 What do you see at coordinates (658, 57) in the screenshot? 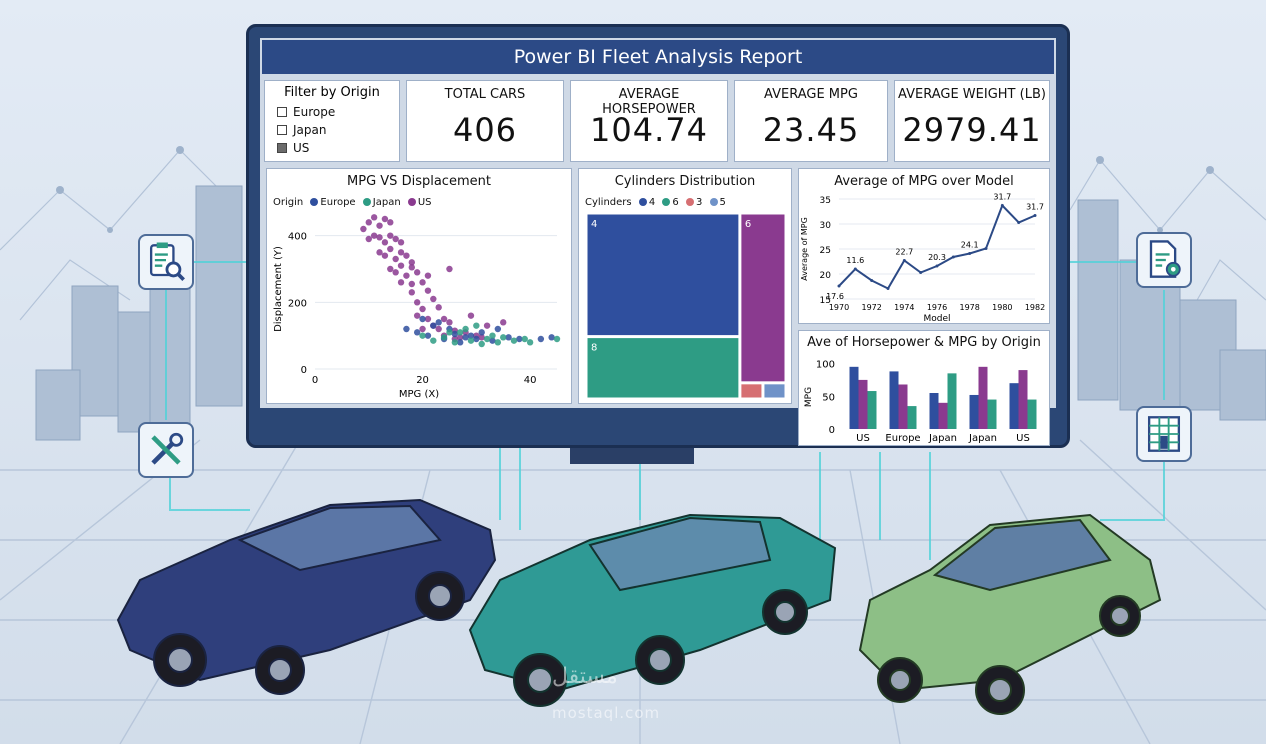
I see `report-title: Power BI Fleet Analysis Report` at bounding box center [658, 57].